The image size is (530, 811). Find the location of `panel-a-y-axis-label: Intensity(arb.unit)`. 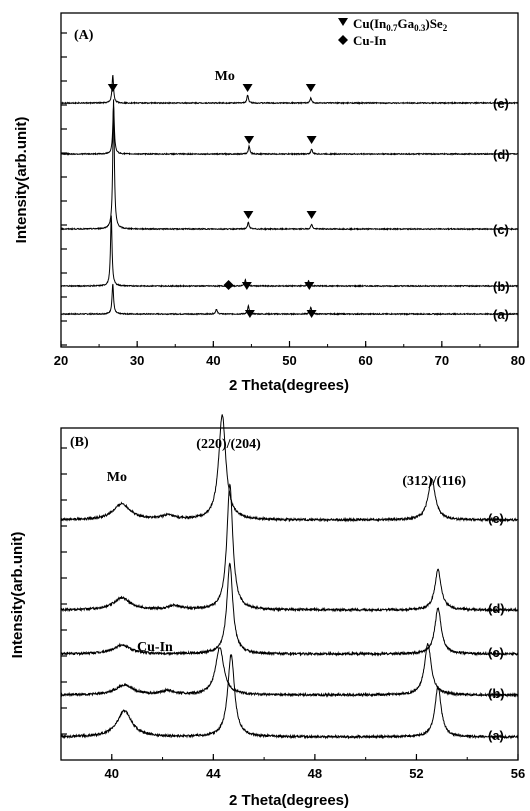

panel-a-y-axis-label: Intensity(arb.unit) is located at coordinates (21, 180).